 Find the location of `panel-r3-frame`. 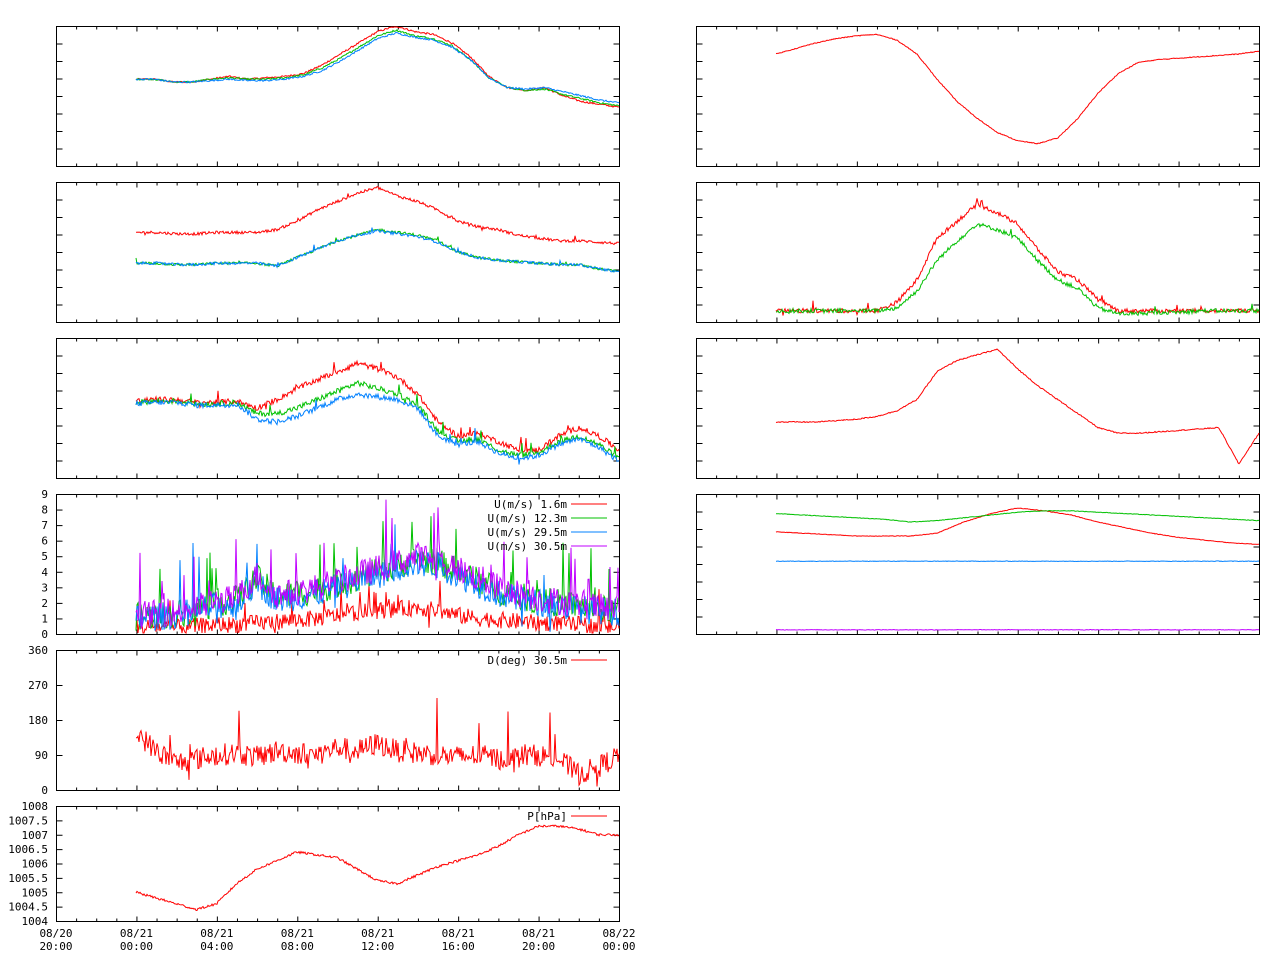

panel-r3-frame is located at coordinates (978, 408).